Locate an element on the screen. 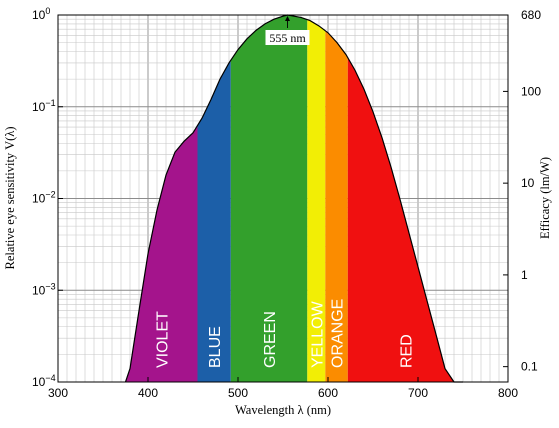 Image resolution: width=559 pixels, height=428 pixels. band-label-green: GREEN is located at coordinates (270, 339).